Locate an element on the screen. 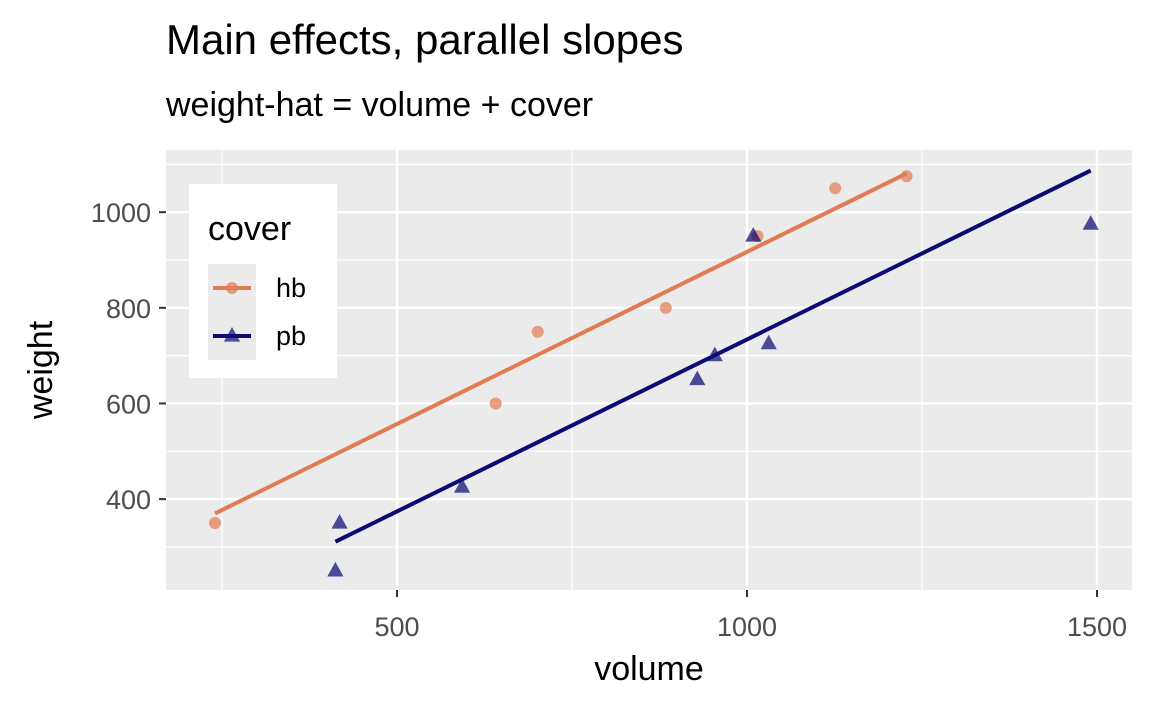  chart-title: Main effects, parallel slopes is located at coordinates (425, 39).